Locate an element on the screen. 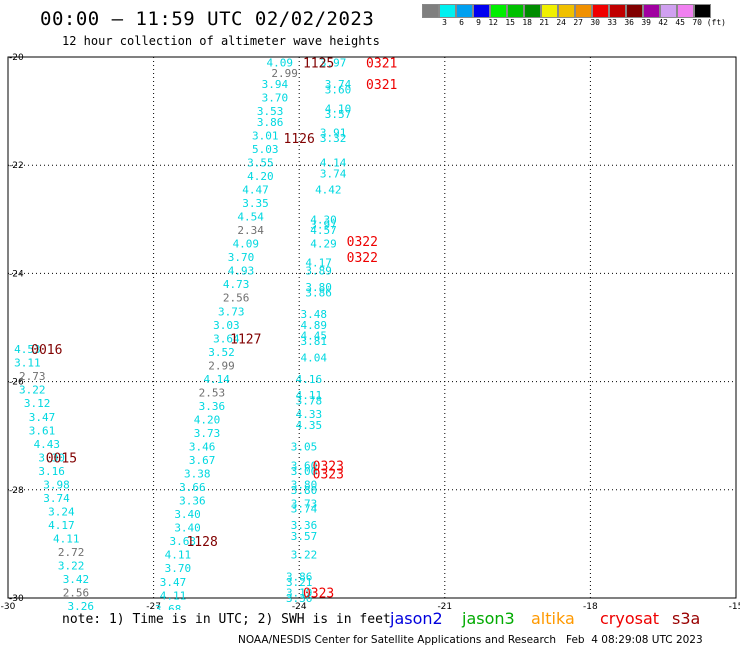 This screenshot has height=650, width=740. wave-height-point: 4.42 is located at coordinates (328, 190).